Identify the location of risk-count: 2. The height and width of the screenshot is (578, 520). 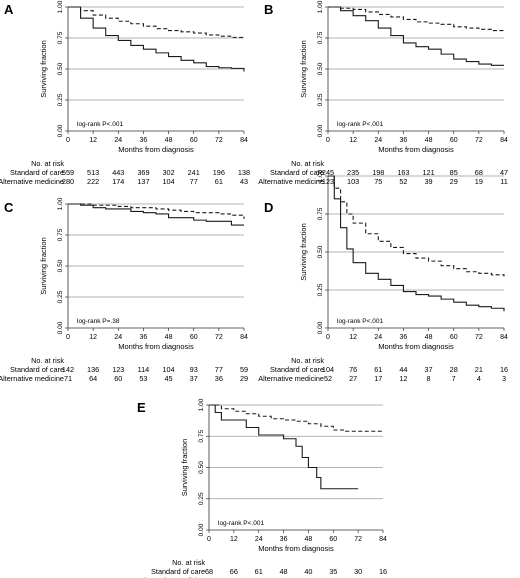
(358, 577).